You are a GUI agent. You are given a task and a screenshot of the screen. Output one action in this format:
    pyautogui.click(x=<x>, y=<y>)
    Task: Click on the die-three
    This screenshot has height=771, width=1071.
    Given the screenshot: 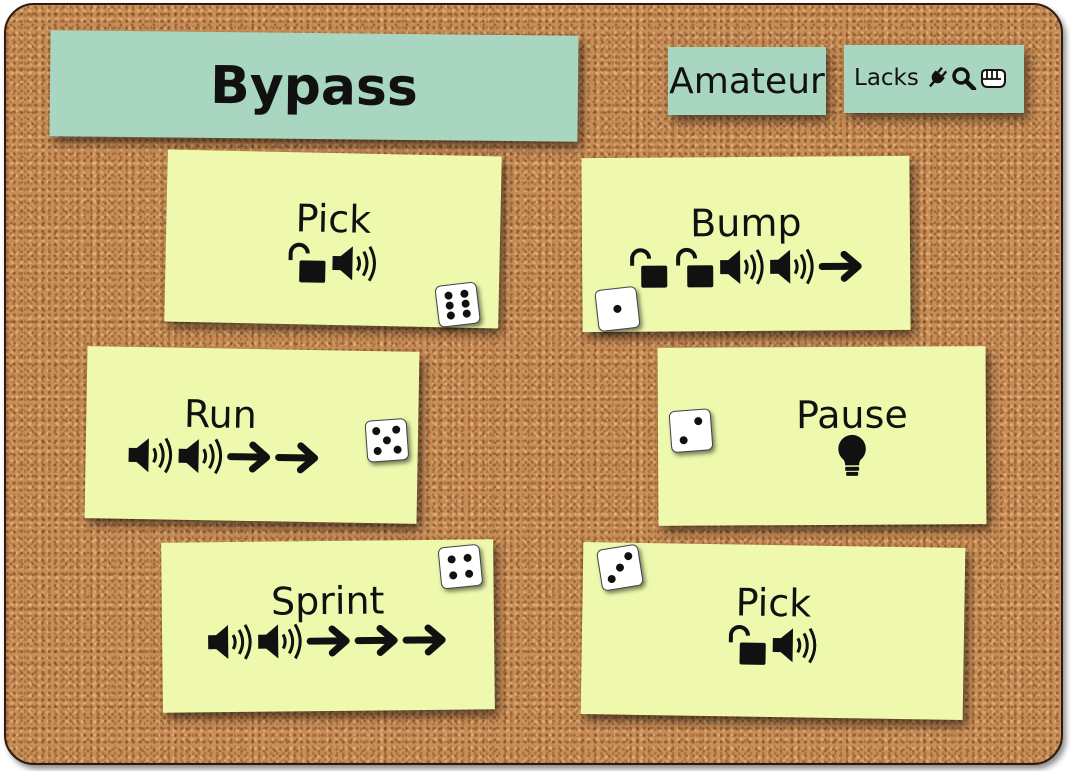 What is the action you would take?
    pyautogui.click(x=620, y=567)
    